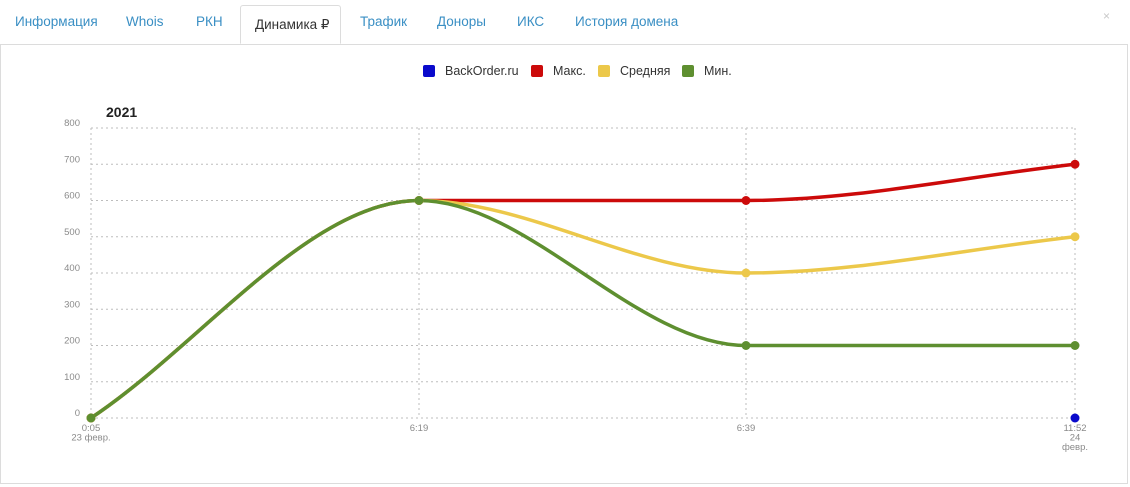 Image resolution: width=1130 pixels, height=487 pixels. I want to click on legend-item-backorder: BackOrder.ru, so click(471, 71).